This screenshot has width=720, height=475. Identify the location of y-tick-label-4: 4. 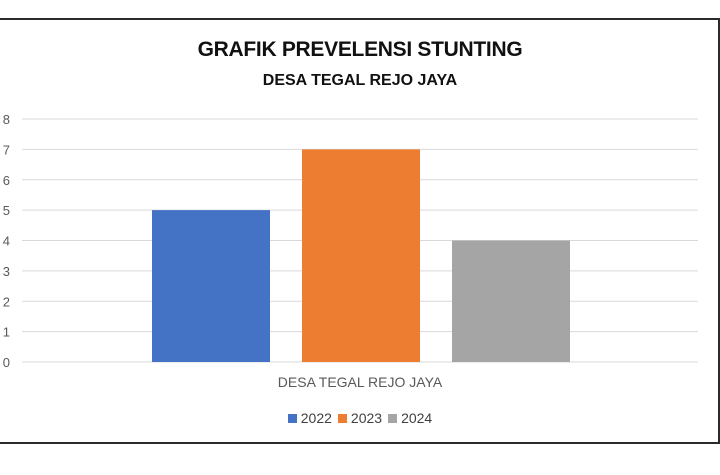
(6, 241).